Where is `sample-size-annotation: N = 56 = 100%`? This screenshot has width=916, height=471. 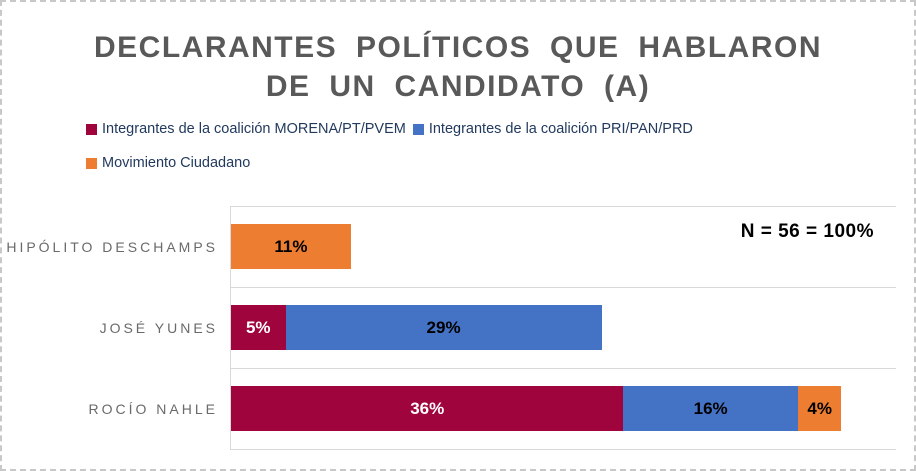 sample-size-annotation: N = 56 = 100% is located at coordinates (807, 231).